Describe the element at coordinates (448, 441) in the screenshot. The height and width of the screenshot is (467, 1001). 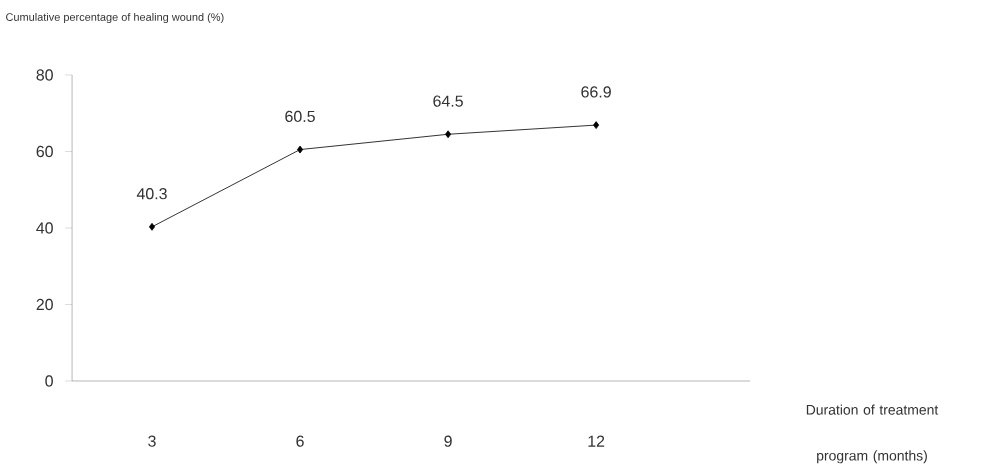
I see `x-tick-label: 9` at that location.